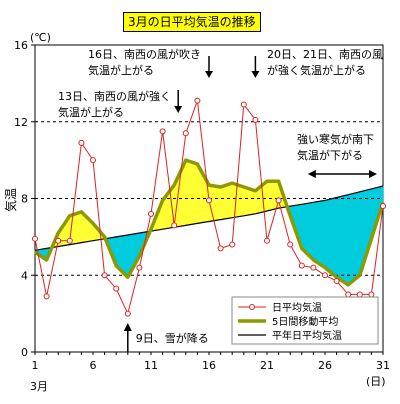  What do you see at coordinates (91, 112) in the screenshot?
I see `annotation-13-line2: 気温が上がる` at bounding box center [91, 112].